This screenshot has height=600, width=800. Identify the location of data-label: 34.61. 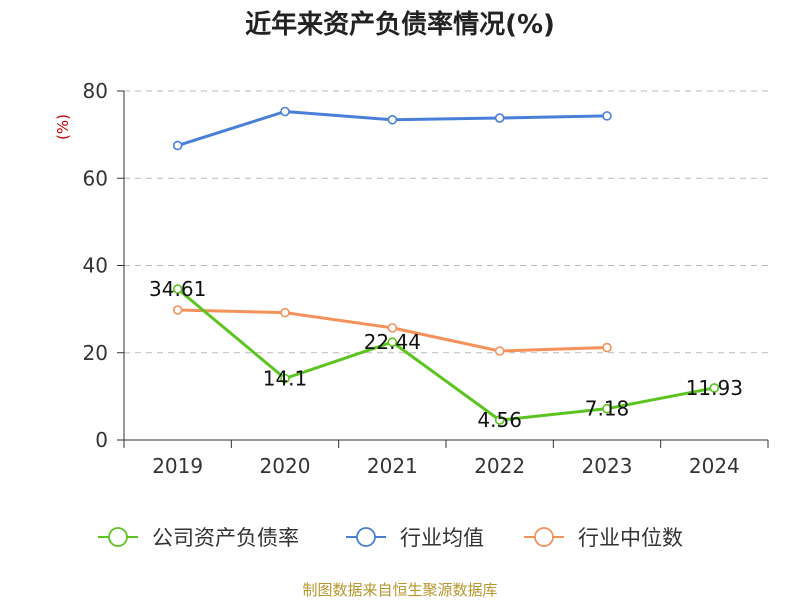
(177, 289).